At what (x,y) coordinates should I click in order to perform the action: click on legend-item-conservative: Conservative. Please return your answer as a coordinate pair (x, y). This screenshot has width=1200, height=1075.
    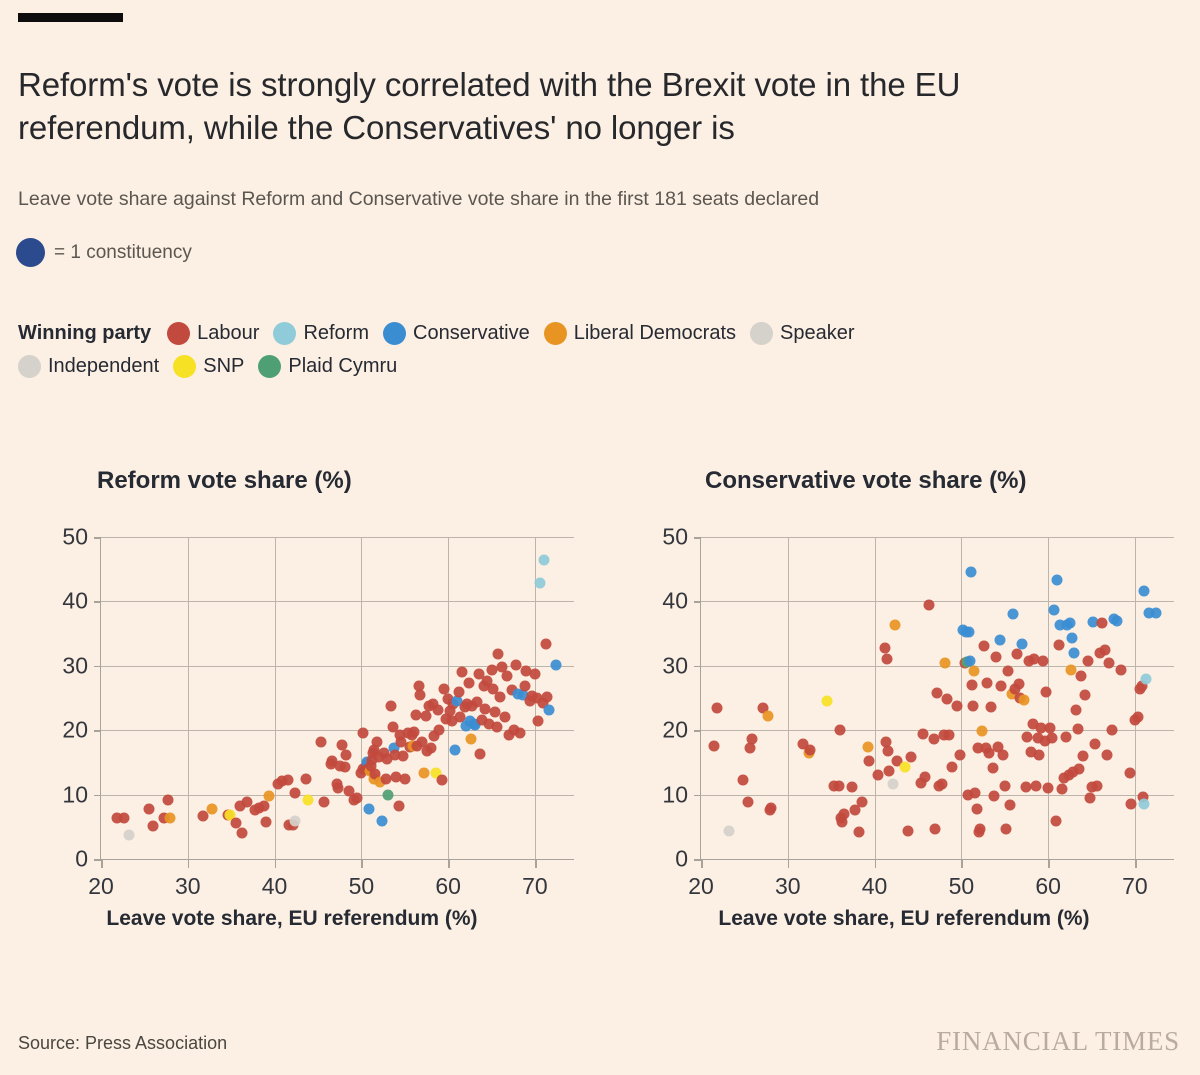
    Looking at the image, I should click on (456, 333).